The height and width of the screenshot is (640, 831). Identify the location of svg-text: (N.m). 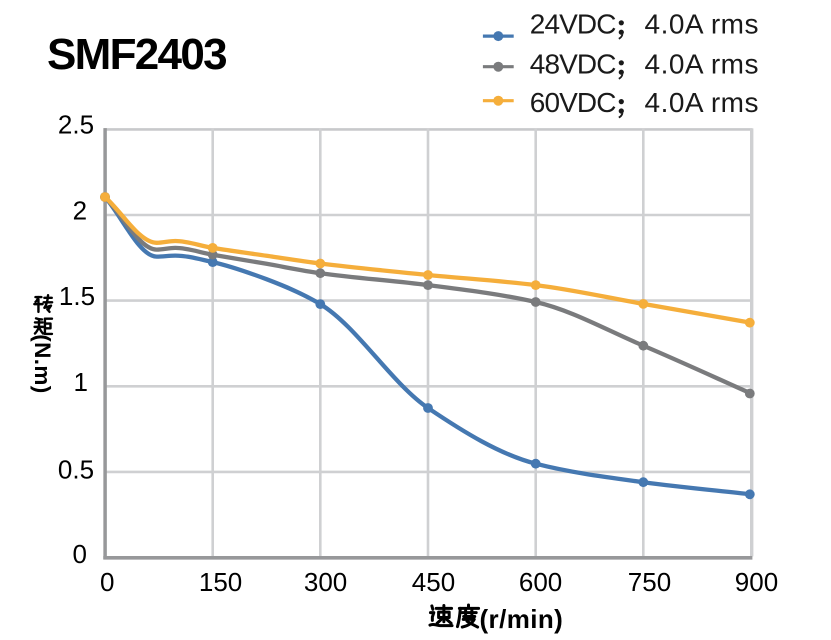
(42, 364).